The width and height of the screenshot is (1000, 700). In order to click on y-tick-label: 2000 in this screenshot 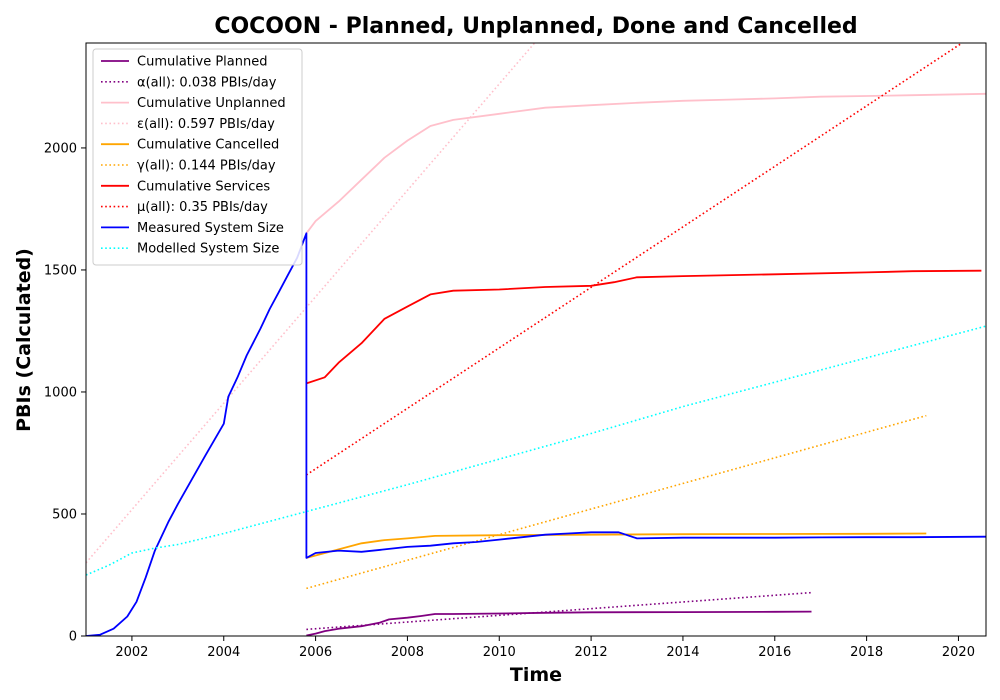, I will do `click(60, 148)`.